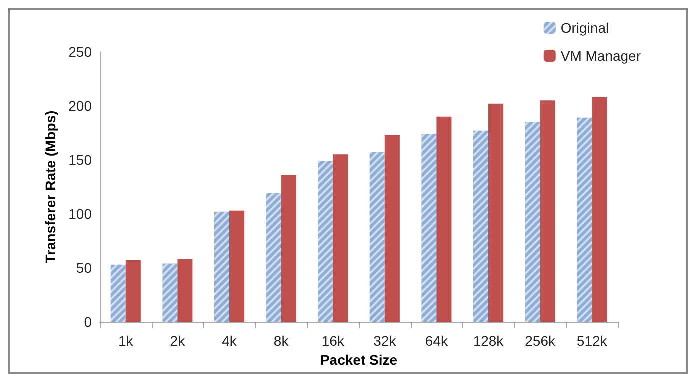  What do you see at coordinates (601, 56) in the screenshot?
I see `legend-label: VM Manager` at bounding box center [601, 56].